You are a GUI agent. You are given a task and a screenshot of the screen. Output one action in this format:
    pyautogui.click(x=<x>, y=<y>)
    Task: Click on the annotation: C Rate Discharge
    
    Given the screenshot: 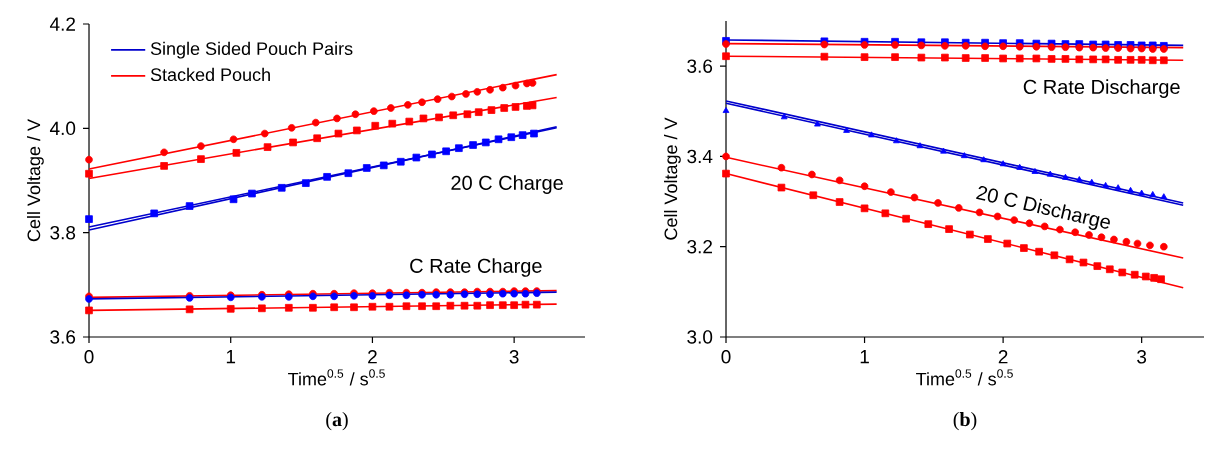 What is the action you would take?
    pyautogui.click(x=1101, y=88)
    